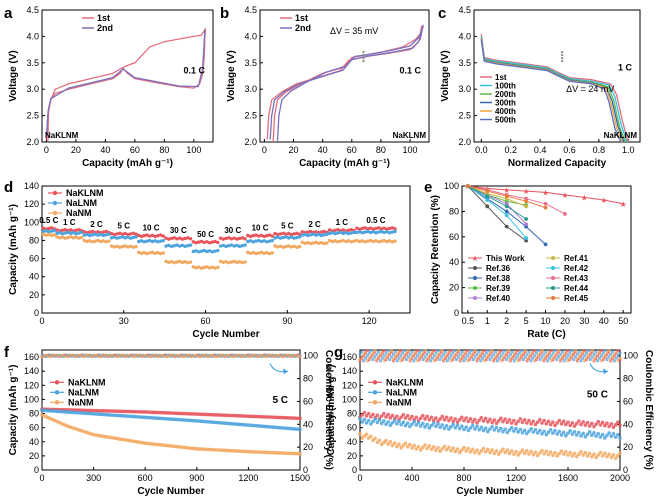 This screenshot has height=500, width=663. I want to click on y-axis-title: Voltage (V), so click(13, 75).